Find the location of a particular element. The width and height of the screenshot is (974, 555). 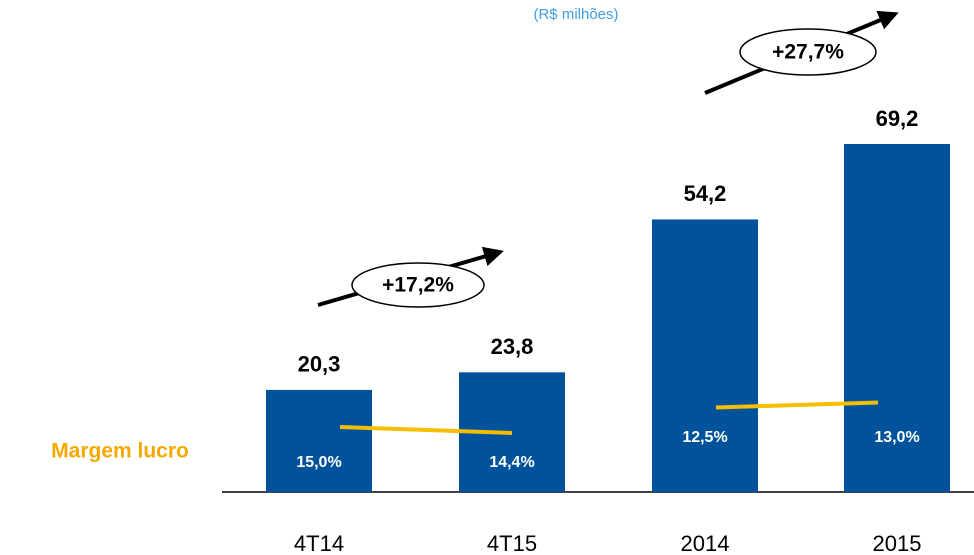

margin-value-label: 14,4% is located at coordinates (511, 462).